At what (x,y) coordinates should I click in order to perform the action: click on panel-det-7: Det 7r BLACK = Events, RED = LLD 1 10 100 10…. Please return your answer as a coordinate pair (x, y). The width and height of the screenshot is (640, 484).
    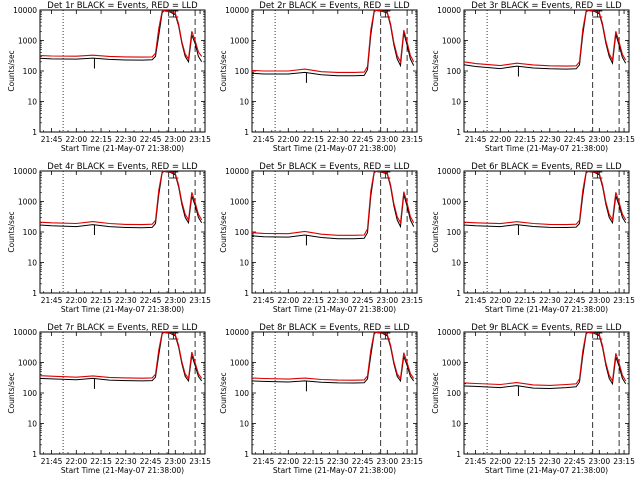
    Looking at the image, I should click on (109, 399).